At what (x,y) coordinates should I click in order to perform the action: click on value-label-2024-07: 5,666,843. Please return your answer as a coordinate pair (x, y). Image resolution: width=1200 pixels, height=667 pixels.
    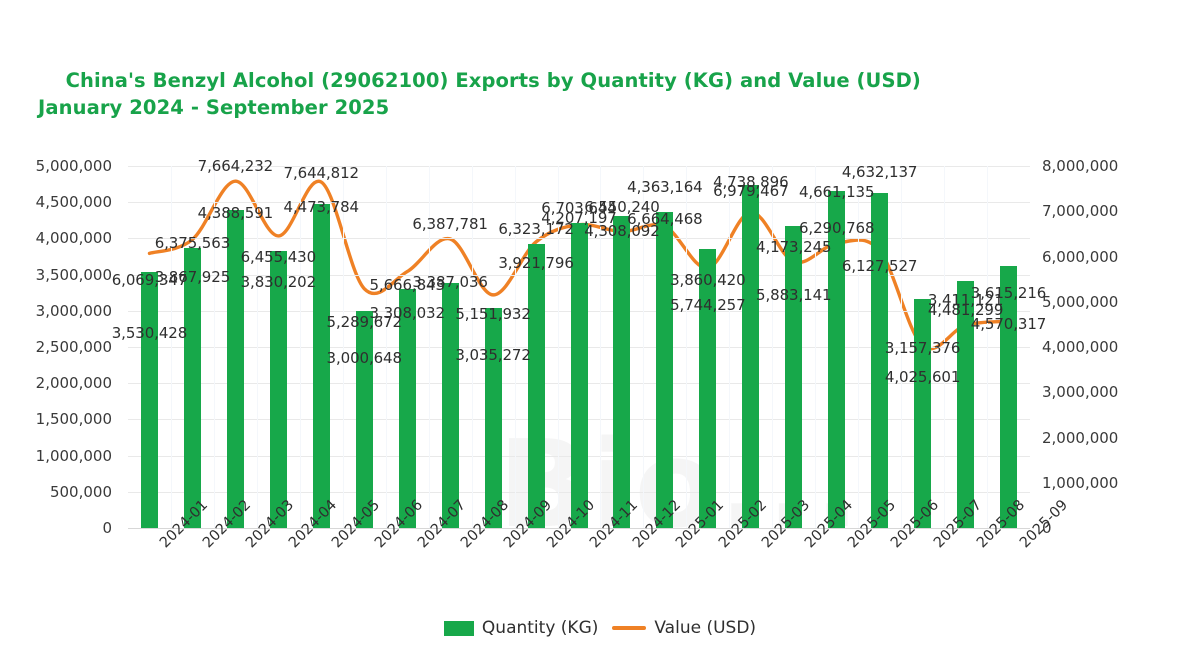
    Looking at the image, I should click on (407, 284).